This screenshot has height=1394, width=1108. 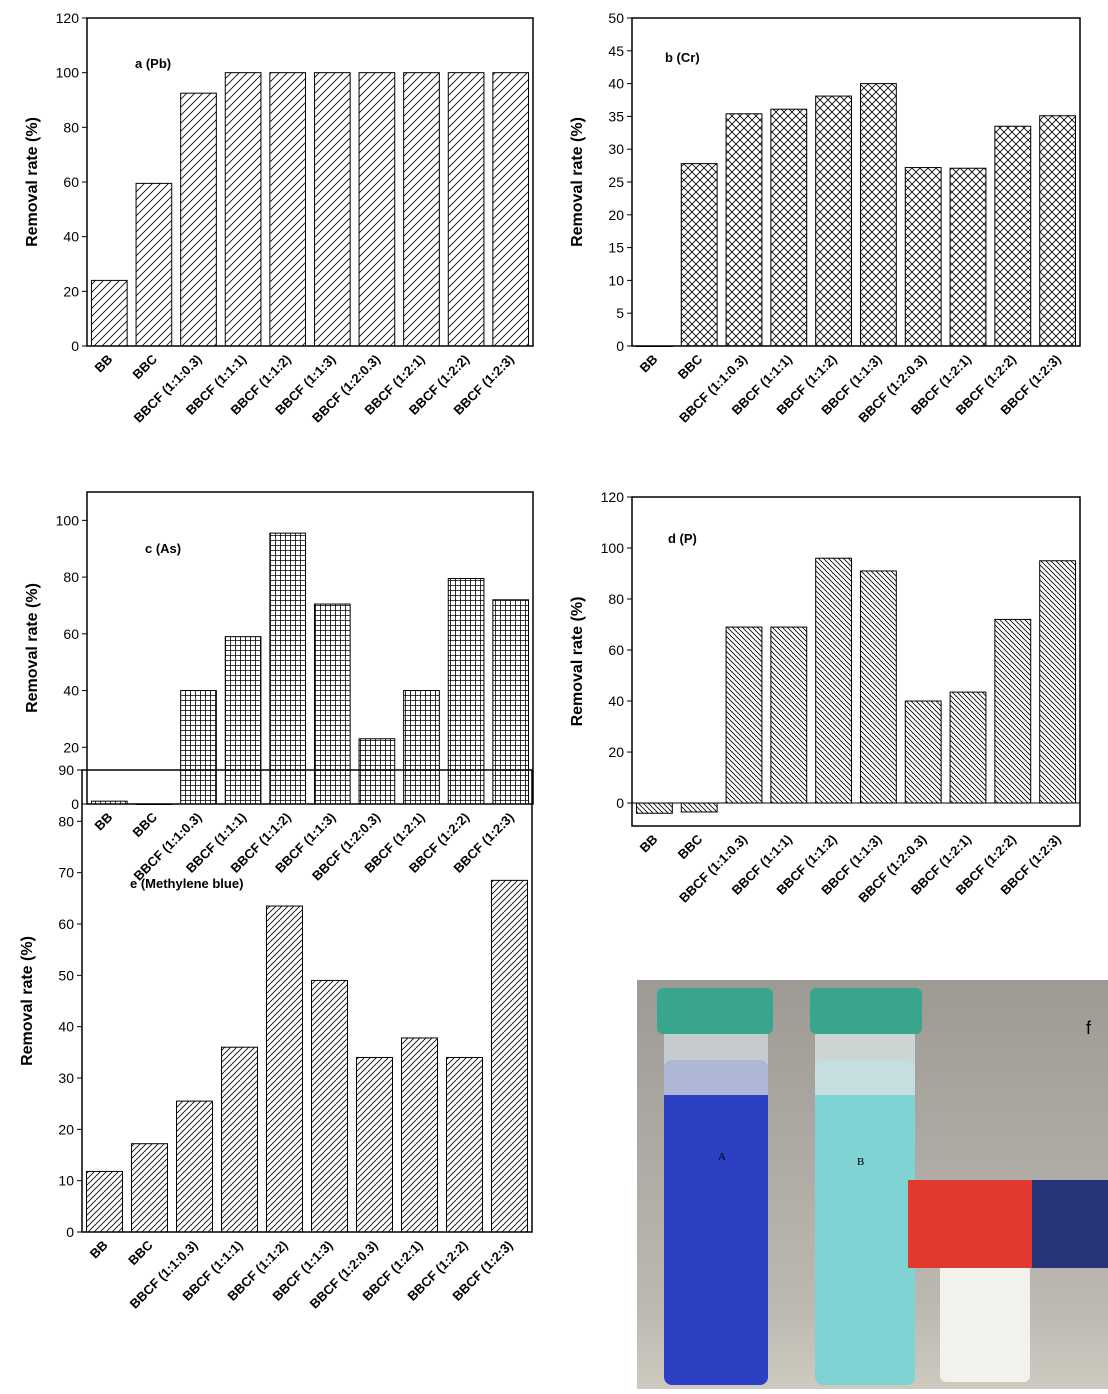 I want to click on panel-title: a (Pb), so click(x=153, y=63).